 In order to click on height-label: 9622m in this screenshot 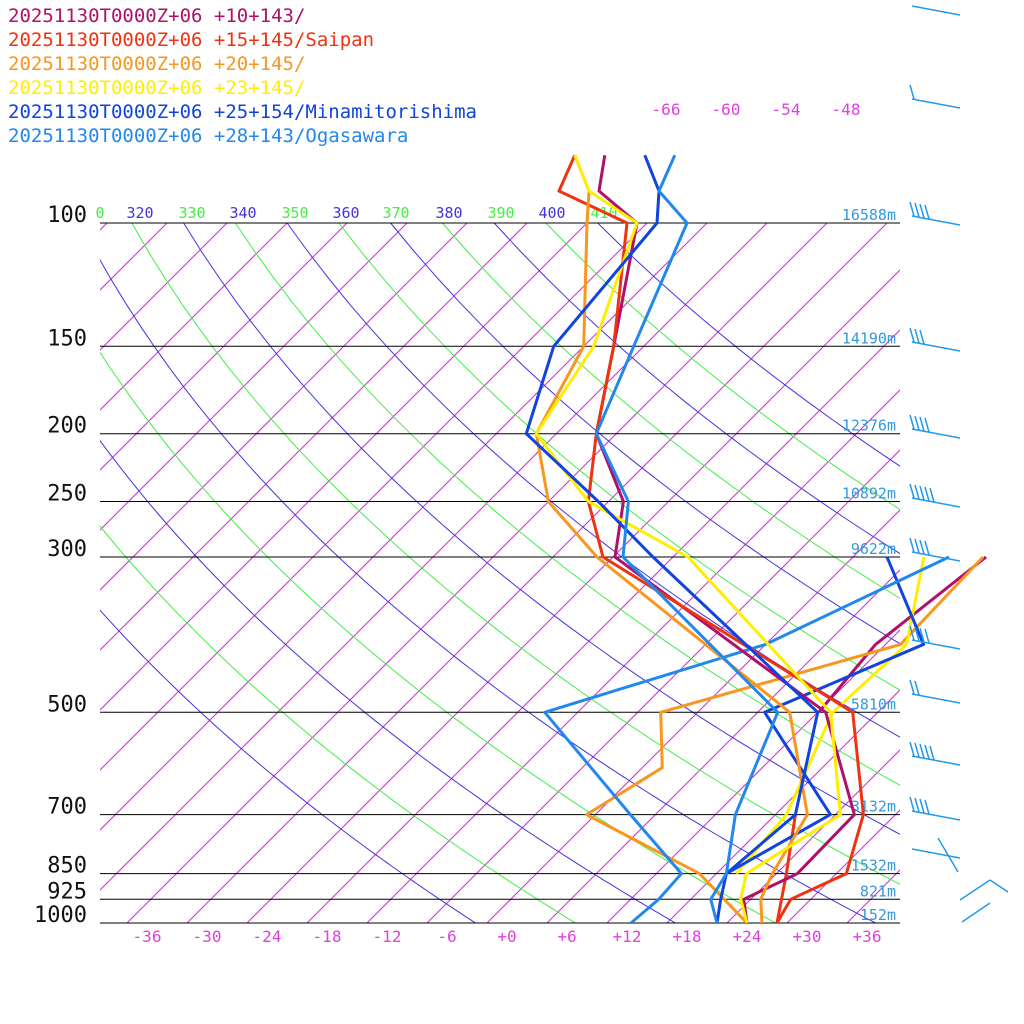, I will do `click(873, 549)`.